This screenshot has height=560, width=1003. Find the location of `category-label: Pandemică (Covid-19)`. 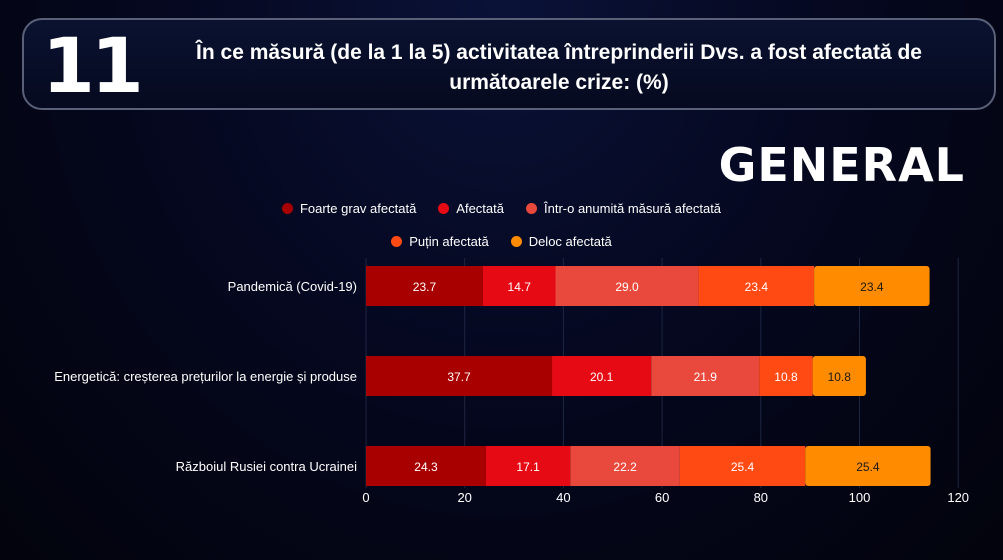

category-label: Pandemică (Covid-19) is located at coordinates (292, 286).